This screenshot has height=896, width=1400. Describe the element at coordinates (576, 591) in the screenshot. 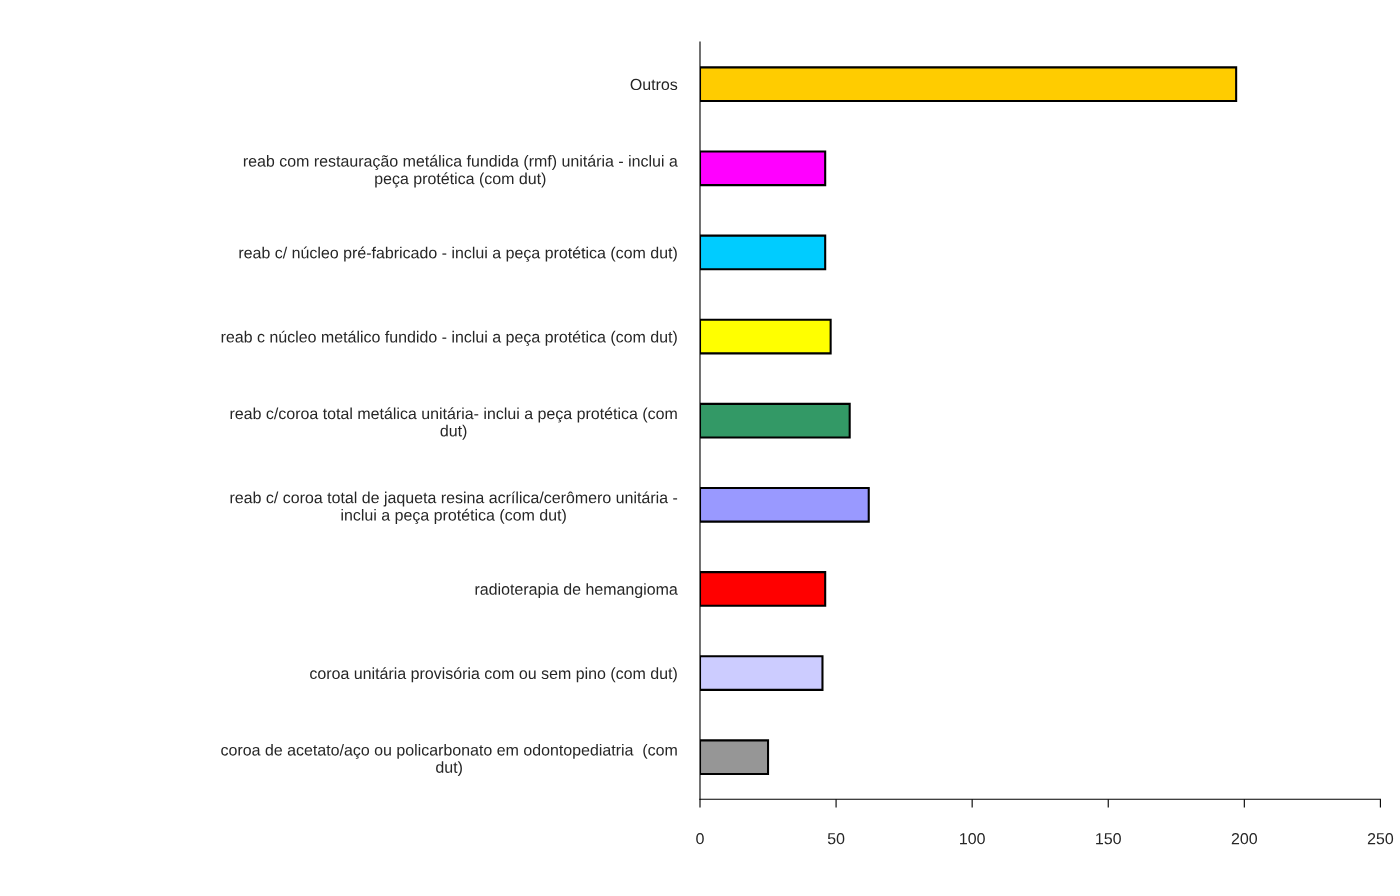

I see `y-tick-label: radioterapia de hemangioma` at that location.